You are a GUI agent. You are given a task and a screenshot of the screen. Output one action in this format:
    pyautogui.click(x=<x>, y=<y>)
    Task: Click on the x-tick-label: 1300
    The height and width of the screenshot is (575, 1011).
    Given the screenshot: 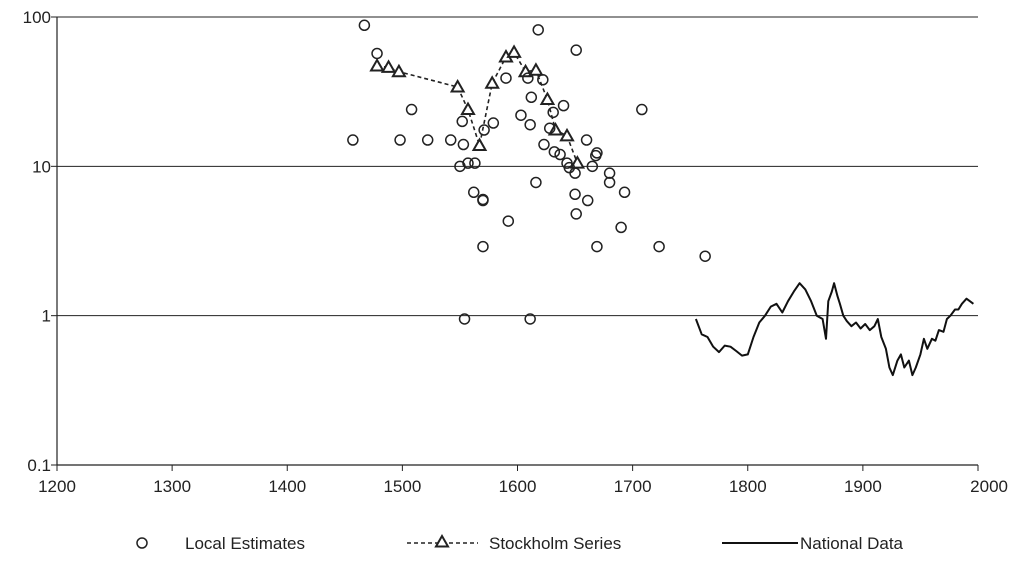 What is the action you would take?
    pyautogui.click(x=172, y=486)
    